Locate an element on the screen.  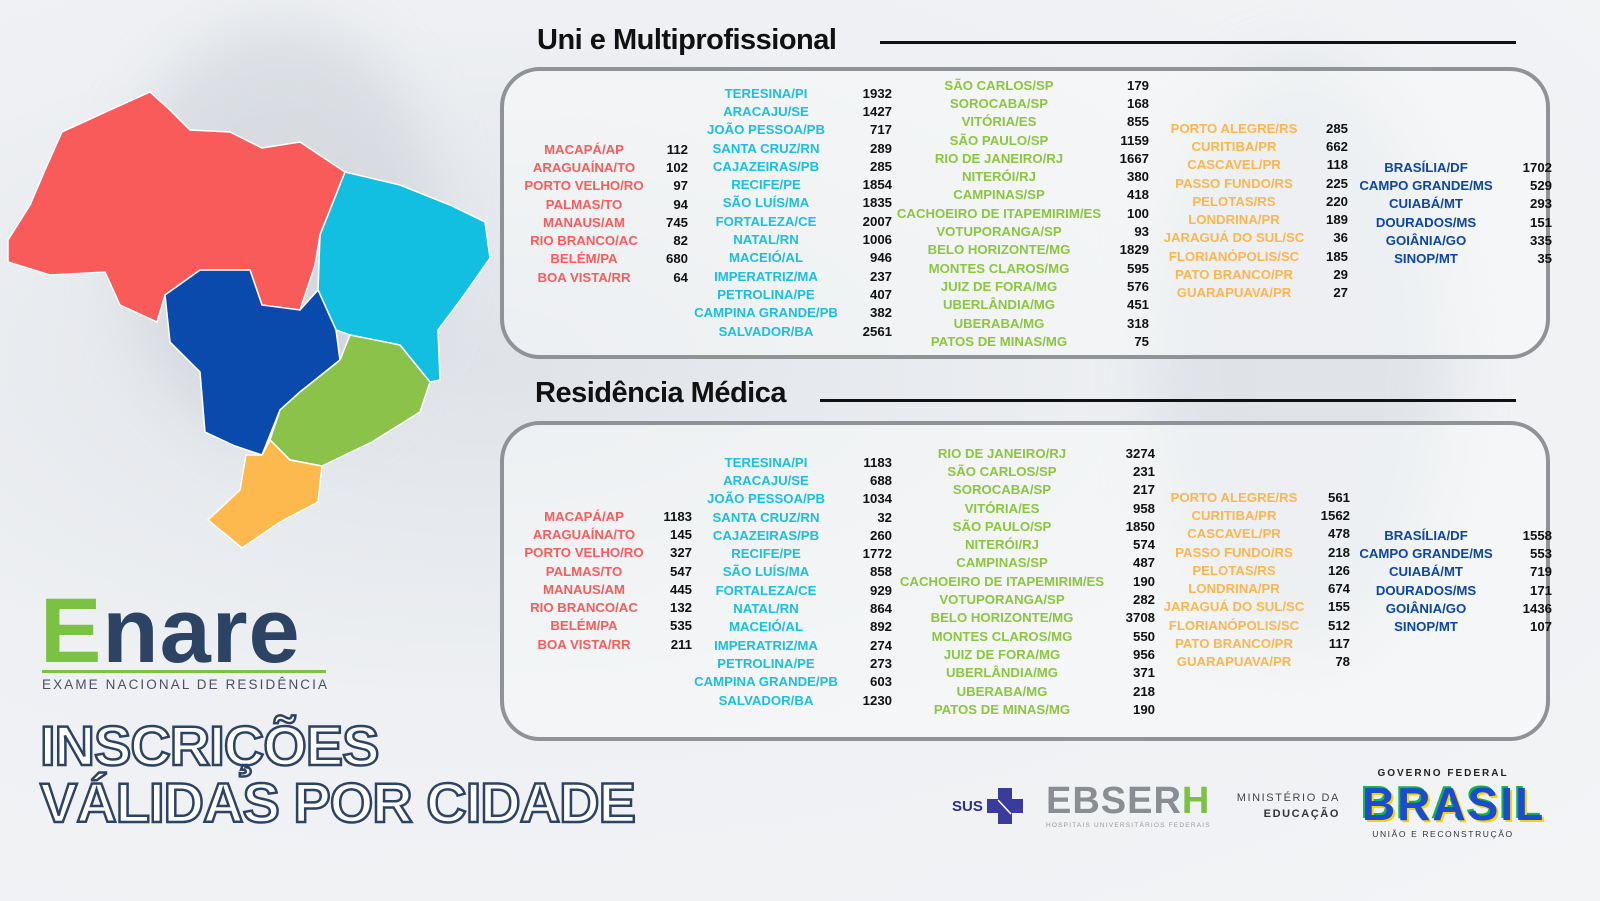
city-row: PATOS DE MINAS/MG 75 is located at coordinates (1021, 341).